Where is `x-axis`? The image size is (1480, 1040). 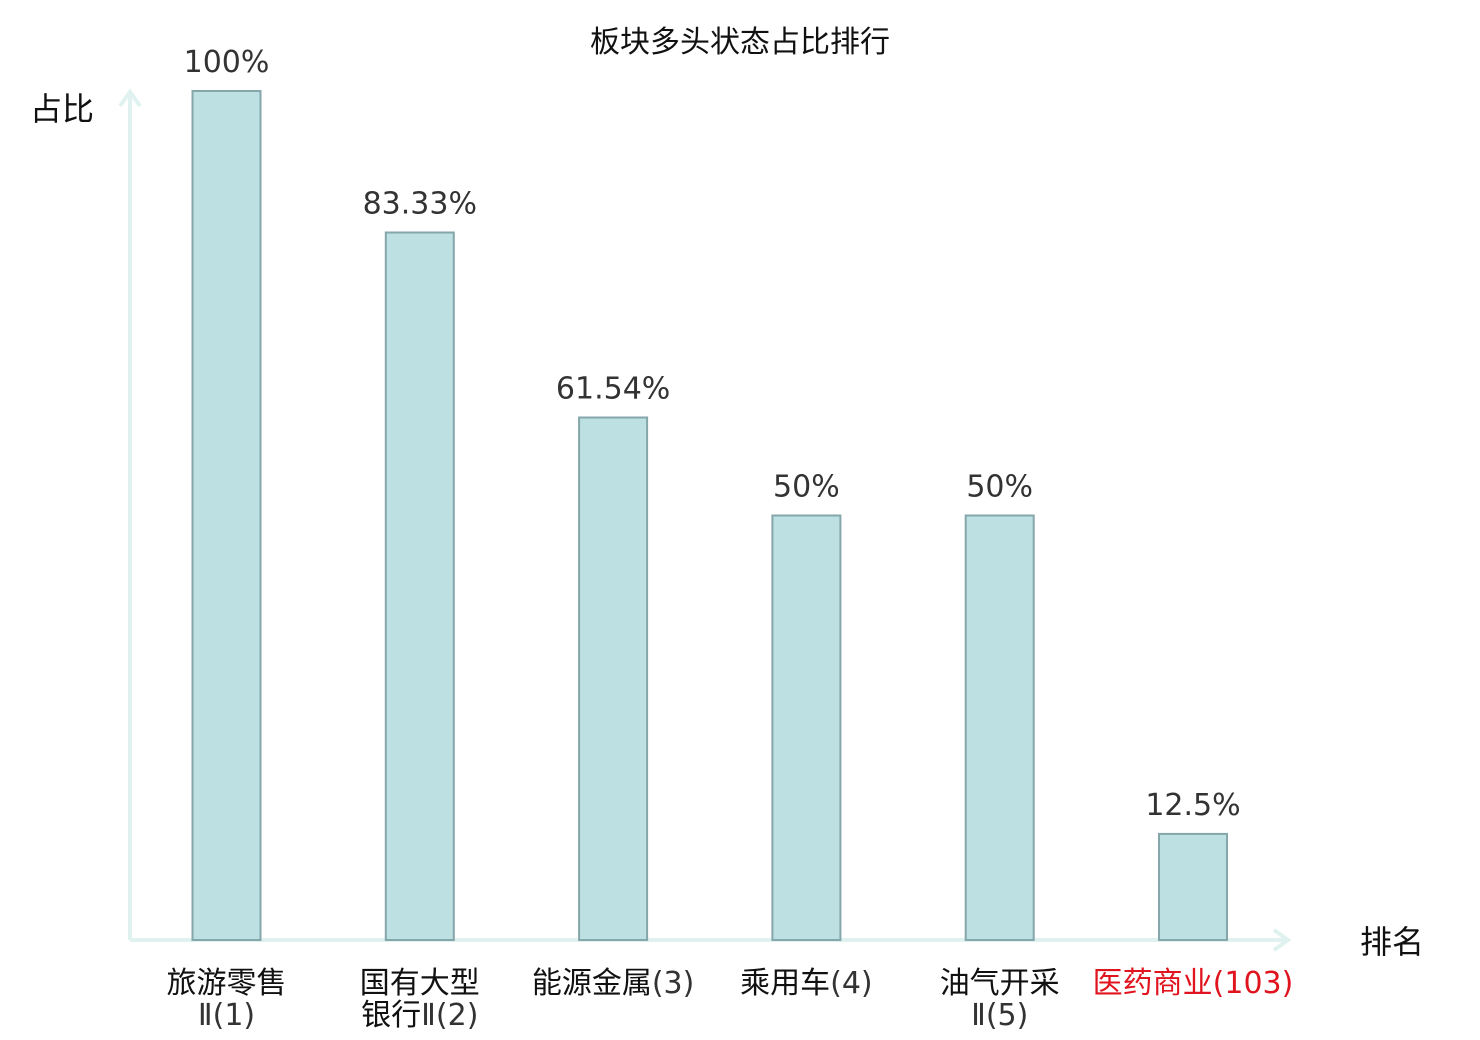 x-axis is located at coordinates (711, 940).